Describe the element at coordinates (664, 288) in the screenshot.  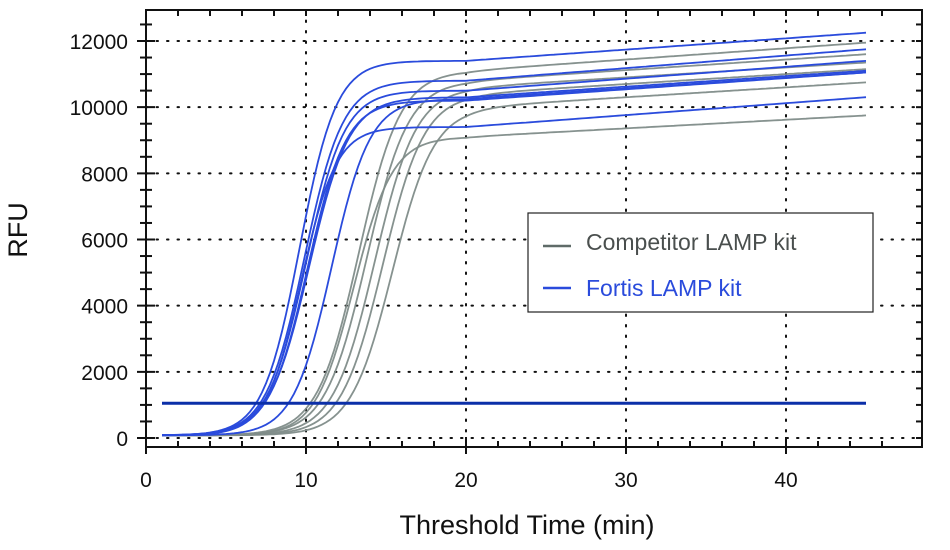
I see `legend-label-fortis: Fortis LAMP kit` at that location.